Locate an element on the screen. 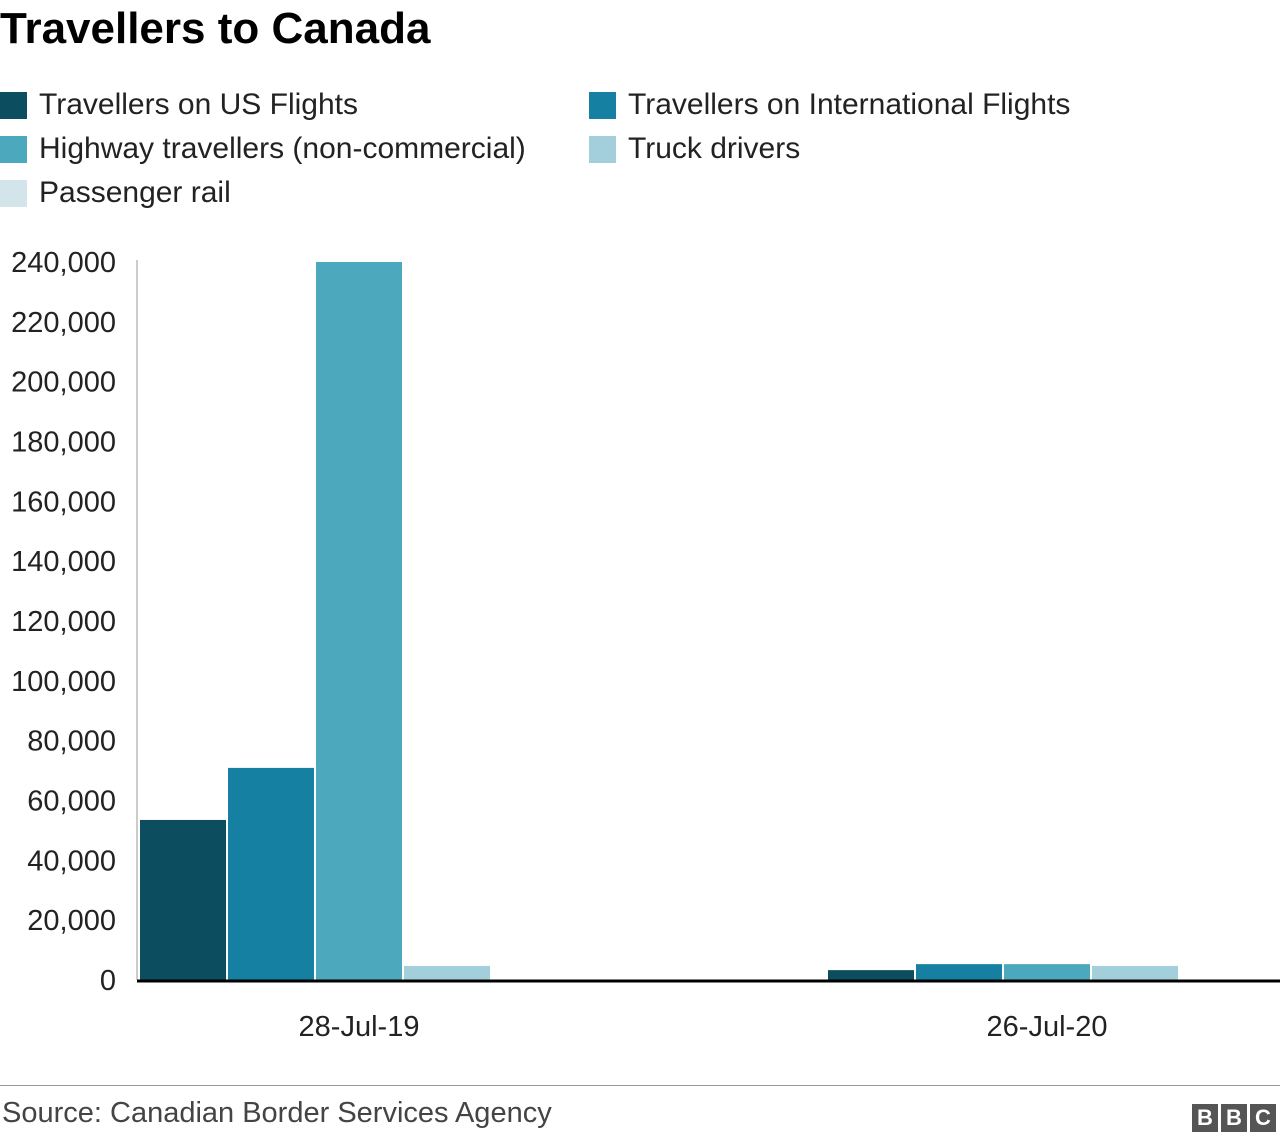 This screenshot has height=1142, width=1280. legend-item: Truck drivers is located at coordinates (694, 149).